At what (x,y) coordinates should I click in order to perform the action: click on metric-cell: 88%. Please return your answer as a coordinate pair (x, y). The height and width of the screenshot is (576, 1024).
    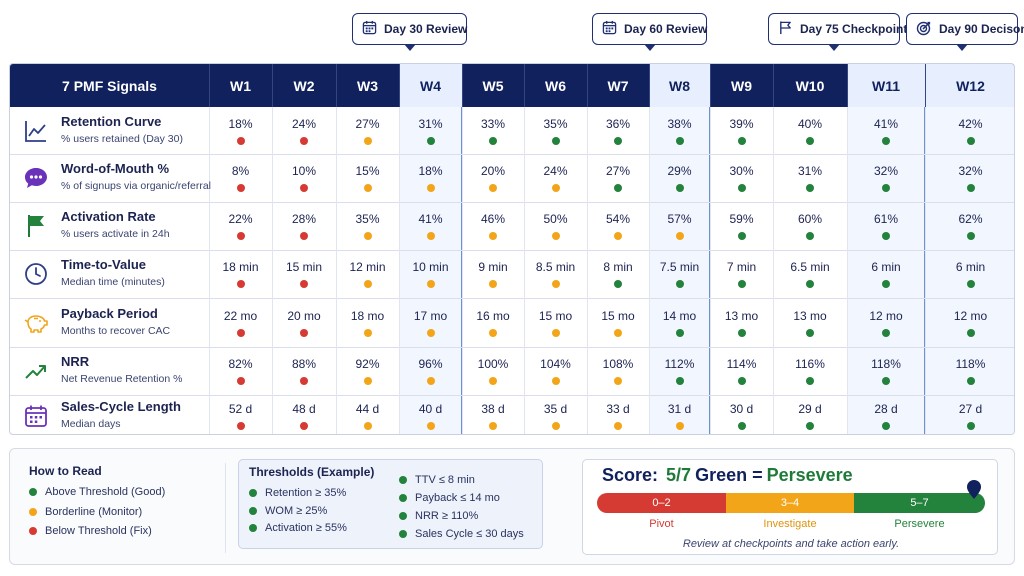
    Looking at the image, I should click on (304, 371).